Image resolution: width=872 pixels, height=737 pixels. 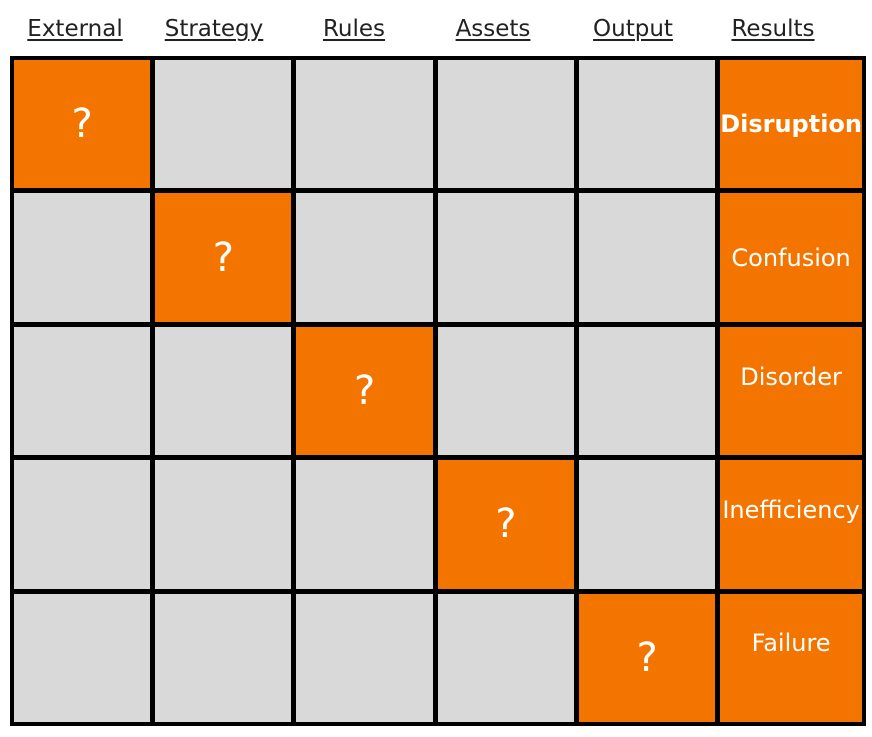 I want to click on header-assets: Assets, so click(x=493, y=29).